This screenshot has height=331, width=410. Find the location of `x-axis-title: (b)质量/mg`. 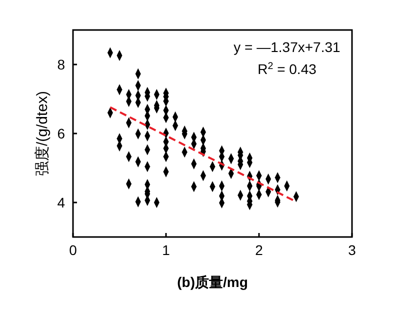

x-axis-title: (b)质量/mg is located at coordinates (212, 282).